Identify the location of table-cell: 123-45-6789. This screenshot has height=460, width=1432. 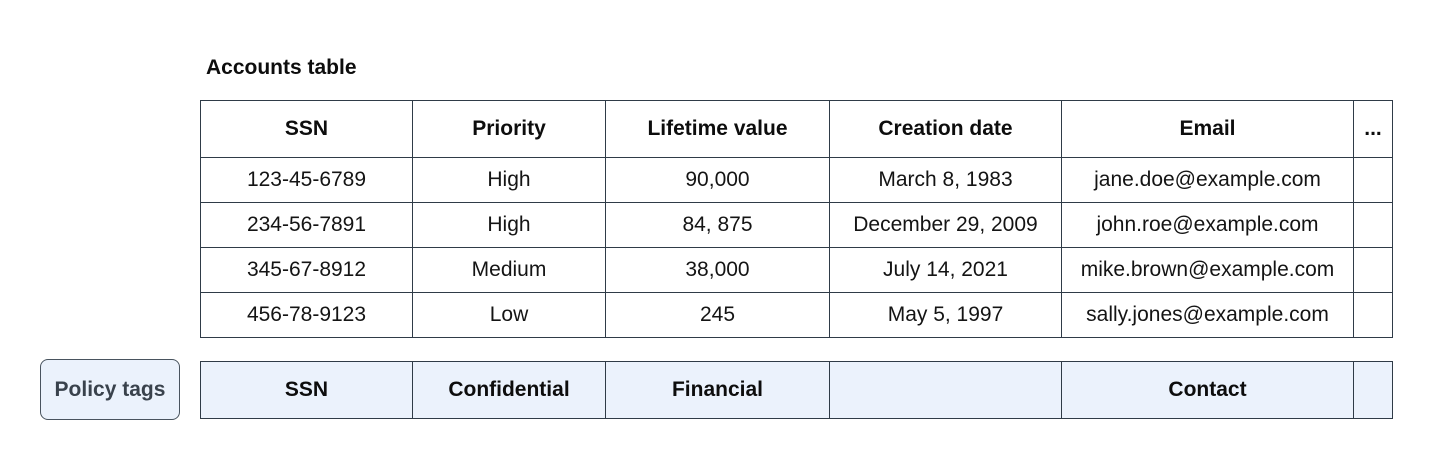
(306, 180).